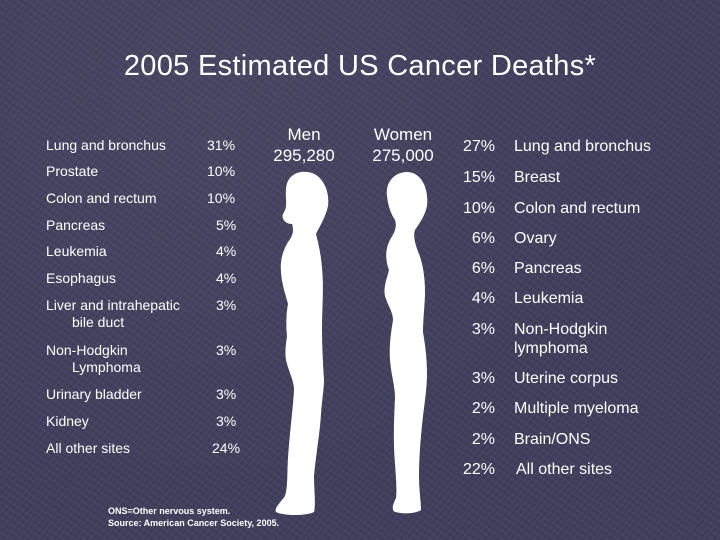 The height and width of the screenshot is (540, 720). What do you see at coordinates (101, 198) in the screenshot?
I see `men-site-label: Colon and rectum` at bounding box center [101, 198].